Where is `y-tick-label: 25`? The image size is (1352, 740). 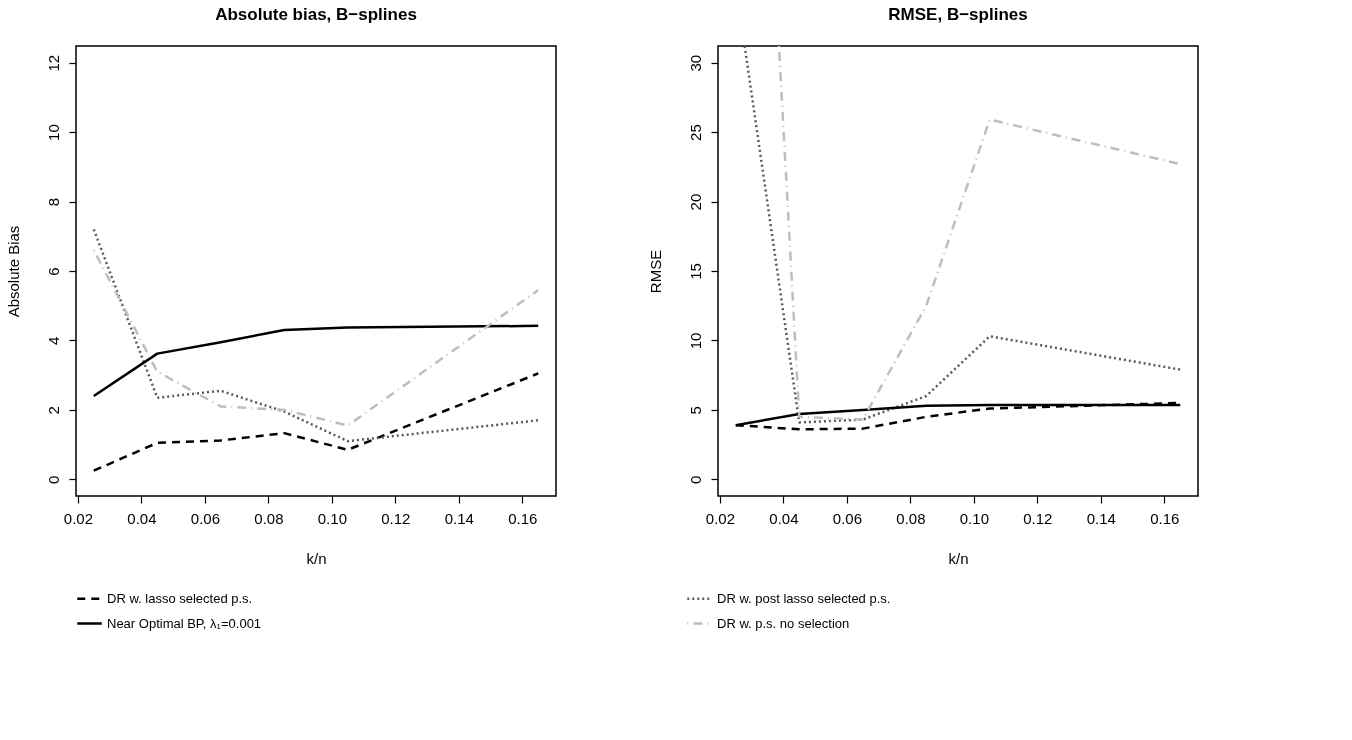 y-tick-label: 25 is located at coordinates (695, 132).